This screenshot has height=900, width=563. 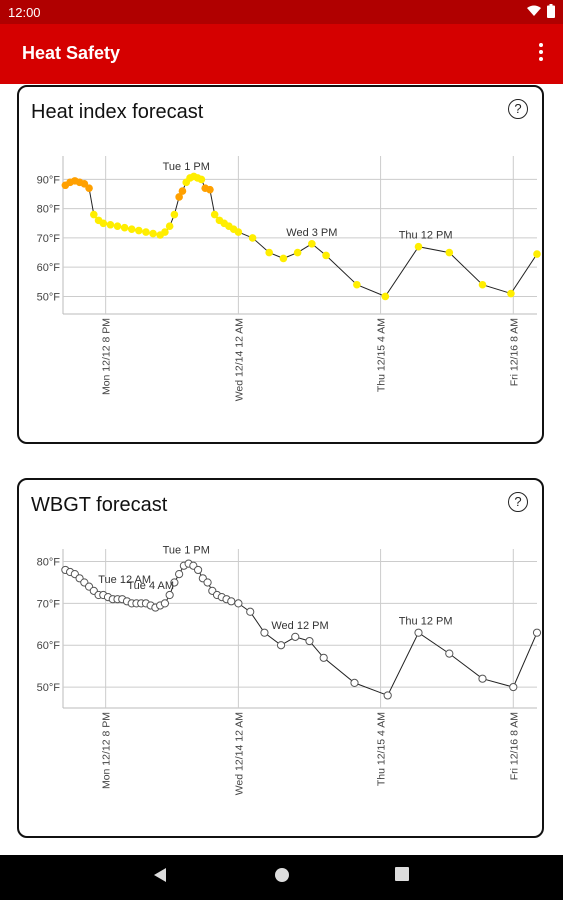 I want to click on status-bar: 12:00, so click(x=281, y=12).